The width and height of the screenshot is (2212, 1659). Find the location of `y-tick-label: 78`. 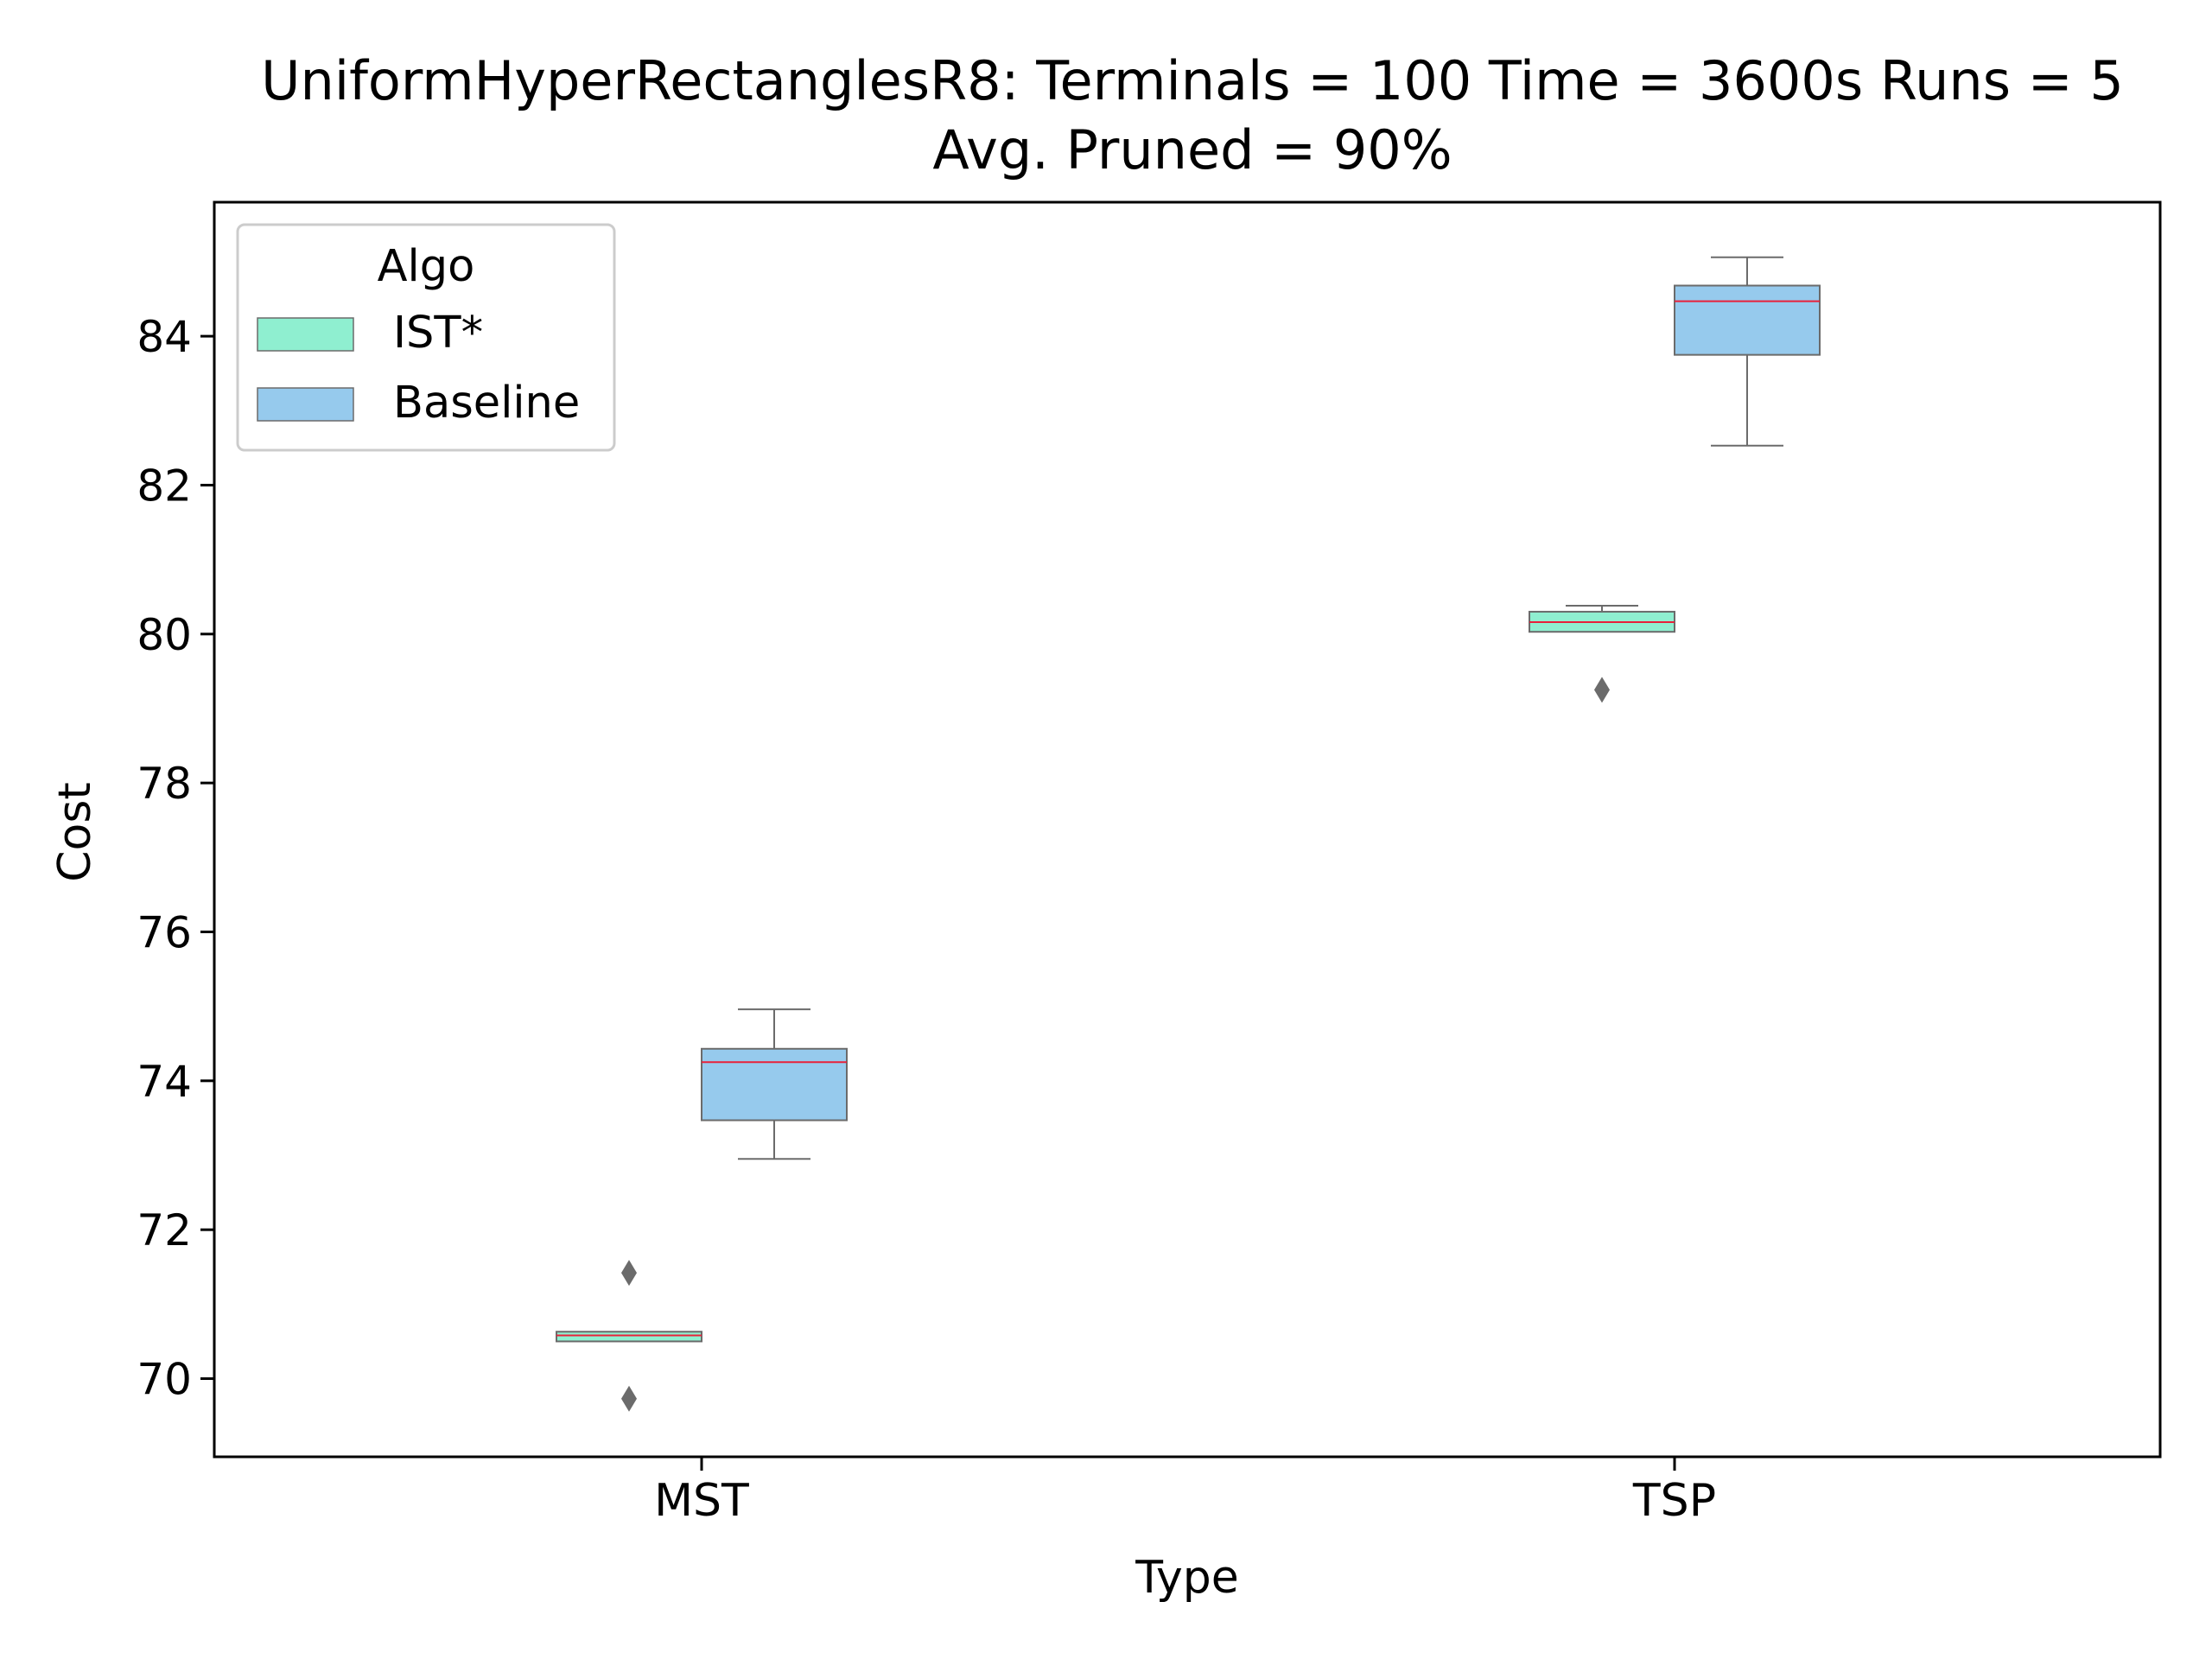

y-tick-label: 78 is located at coordinates (164, 784).